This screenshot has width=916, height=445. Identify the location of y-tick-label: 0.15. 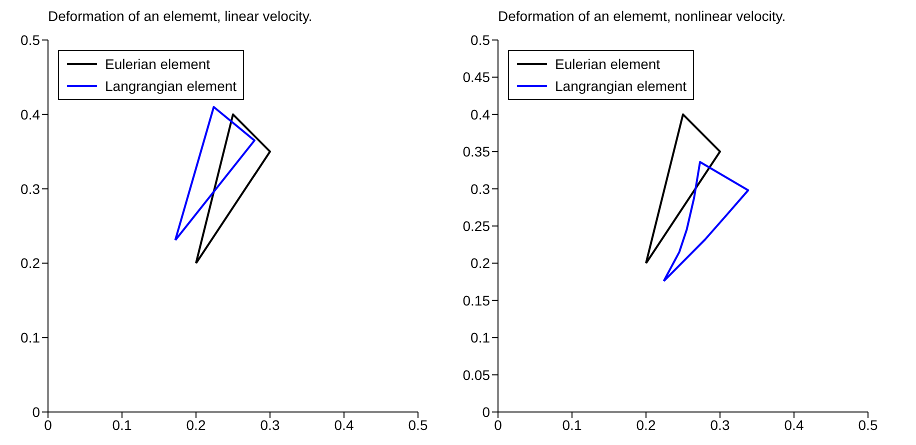
(476, 300).